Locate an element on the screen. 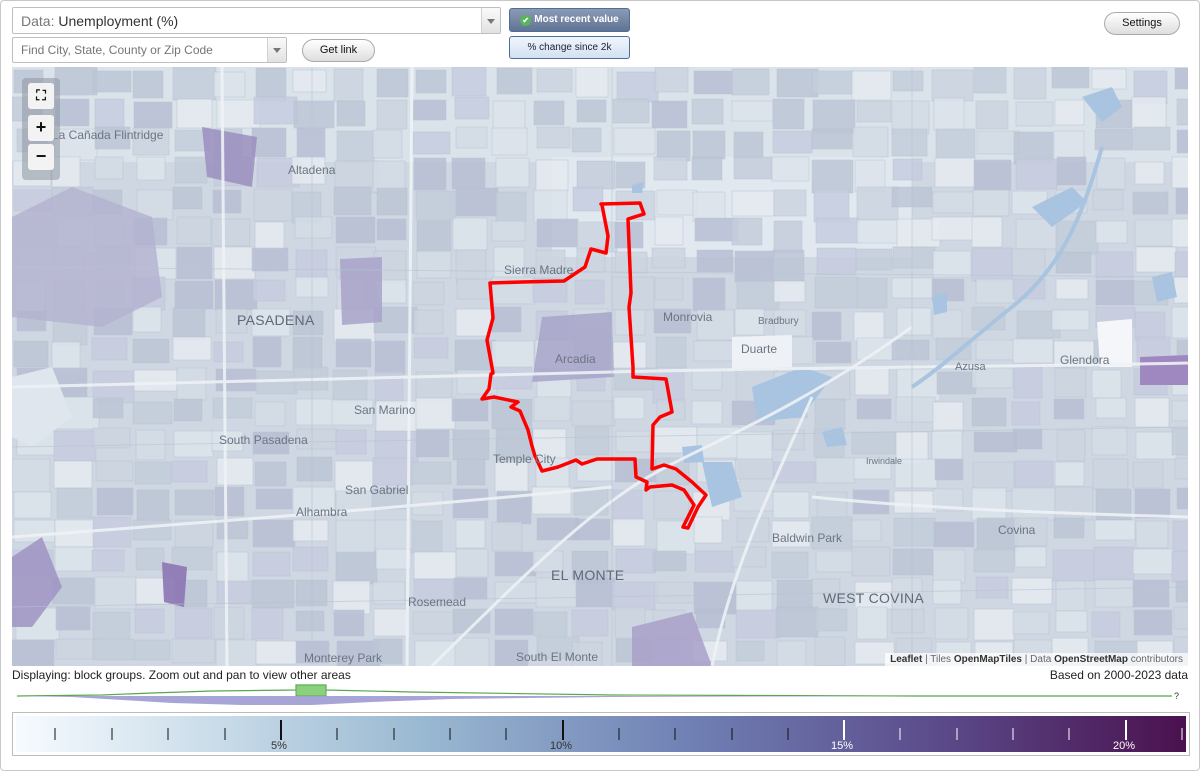 This screenshot has height=771, width=1200. histogram-marker: ? is located at coordinates (1176, 696).